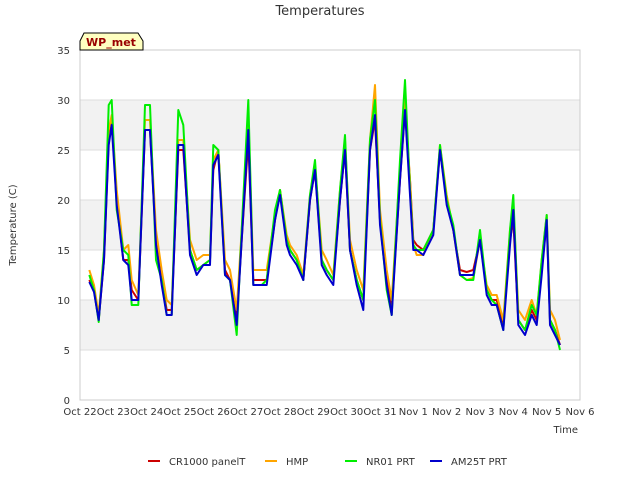 Image resolution: width=640 pixels, height=480 pixels. Describe the element at coordinates (546, 412) in the screenshot. I see `x-tick-label: Nov 5` at that location.